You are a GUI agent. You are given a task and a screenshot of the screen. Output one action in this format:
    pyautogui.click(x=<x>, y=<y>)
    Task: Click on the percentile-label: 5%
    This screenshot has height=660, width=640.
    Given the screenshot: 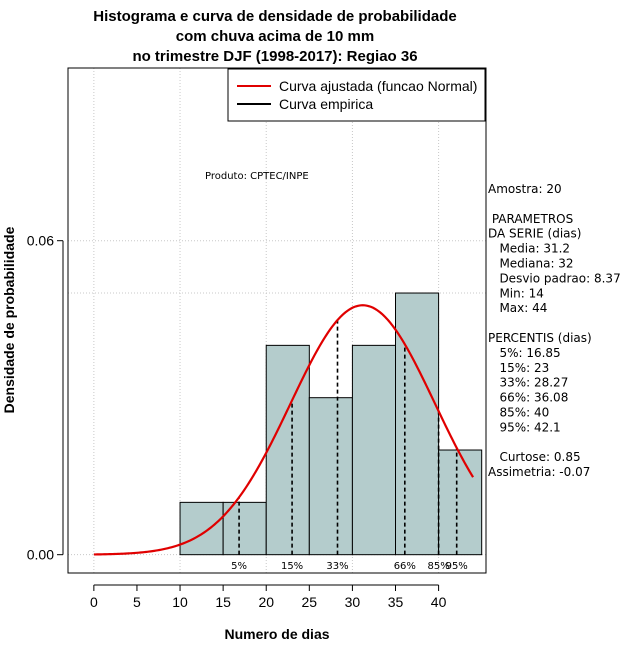 What is the action you would take?
    pyautogui.click(x=239, y=566)
    